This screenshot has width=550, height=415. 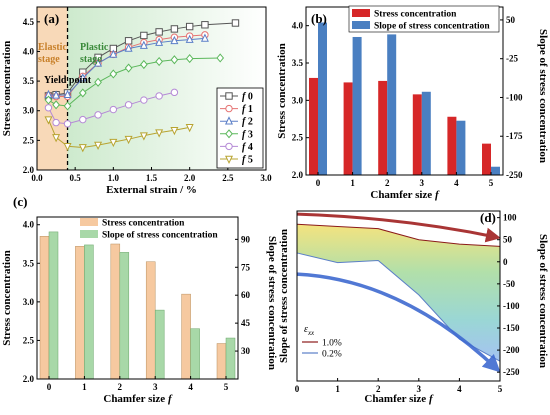 What do you see at coordinates (511, 328) in the screenshot?
I see `y-tick-label: -150` at bounding box center [511, 328].